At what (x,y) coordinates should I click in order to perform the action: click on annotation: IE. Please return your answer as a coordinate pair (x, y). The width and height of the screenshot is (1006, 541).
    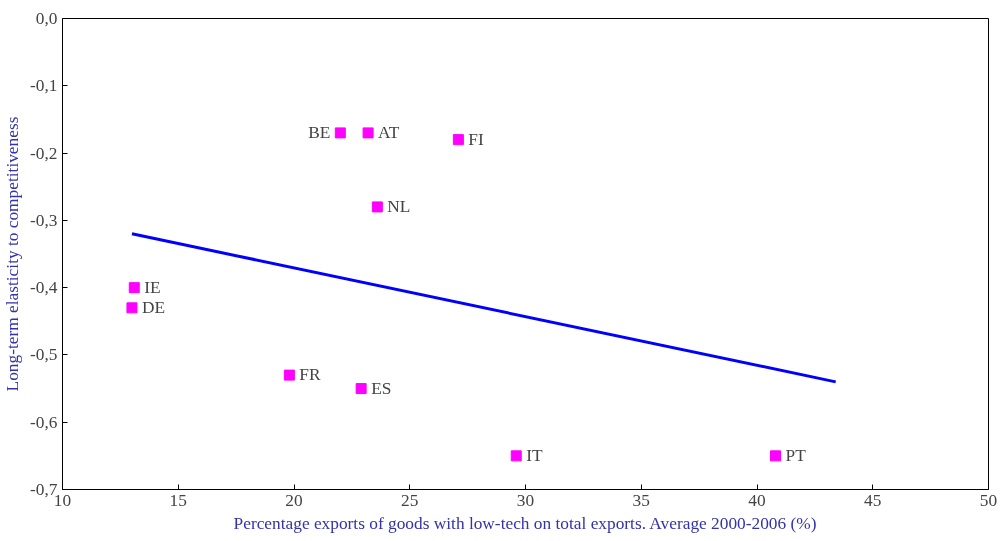
    Looking at the image, I should click on (152, 287).